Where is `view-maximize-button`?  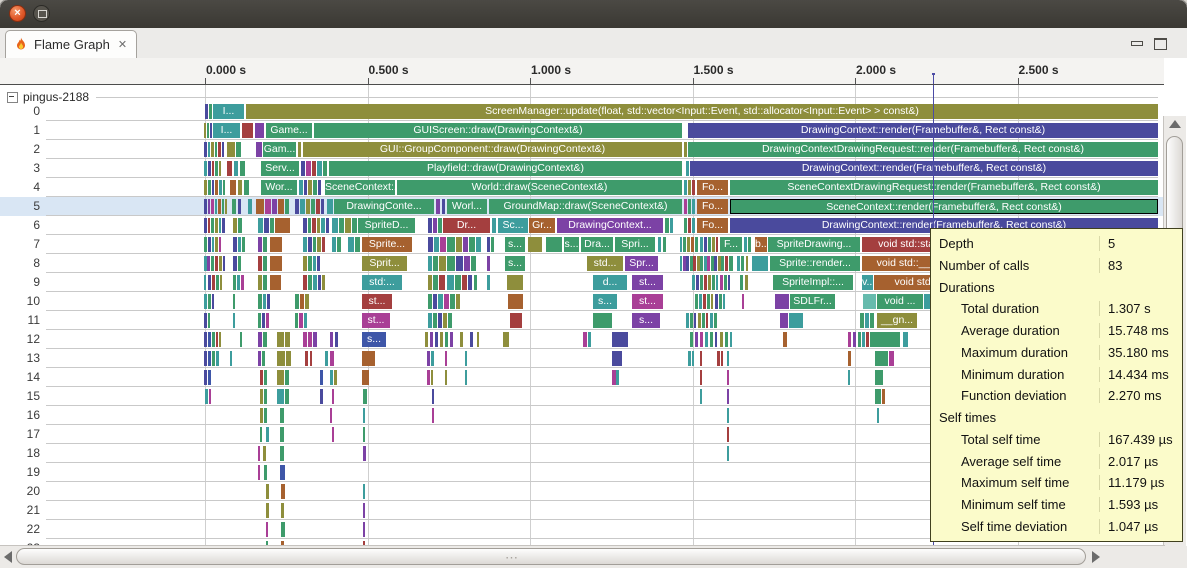
view-maximize-button is located at coordinates (1160, 44).